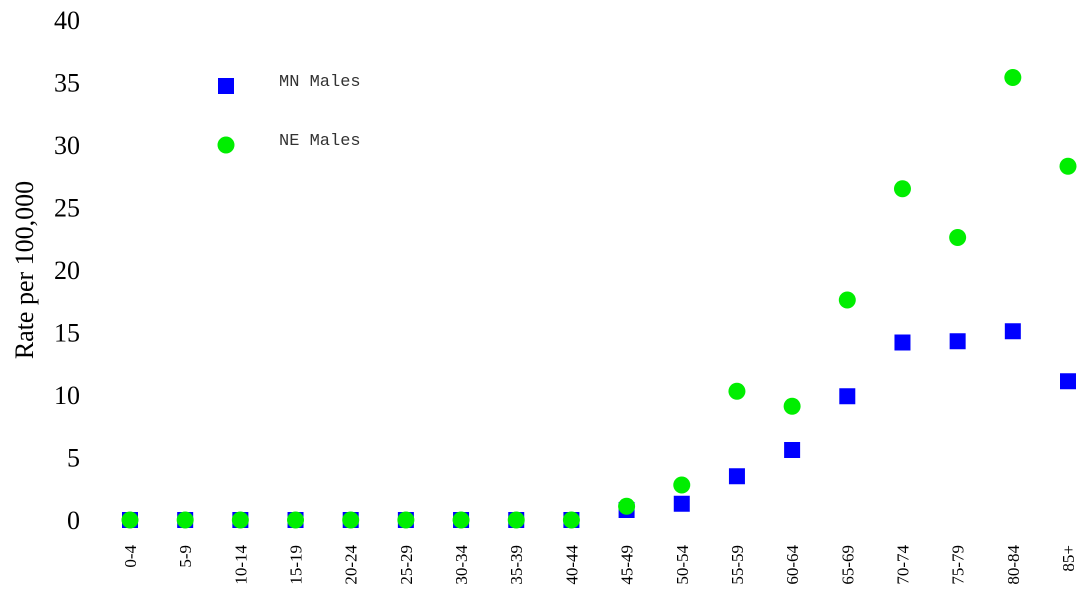 This screenshot has width=1082, height=605. Describe the element at coordinates (73, 520) in the screenshot. I see `y-tick-label: 0` at that location.